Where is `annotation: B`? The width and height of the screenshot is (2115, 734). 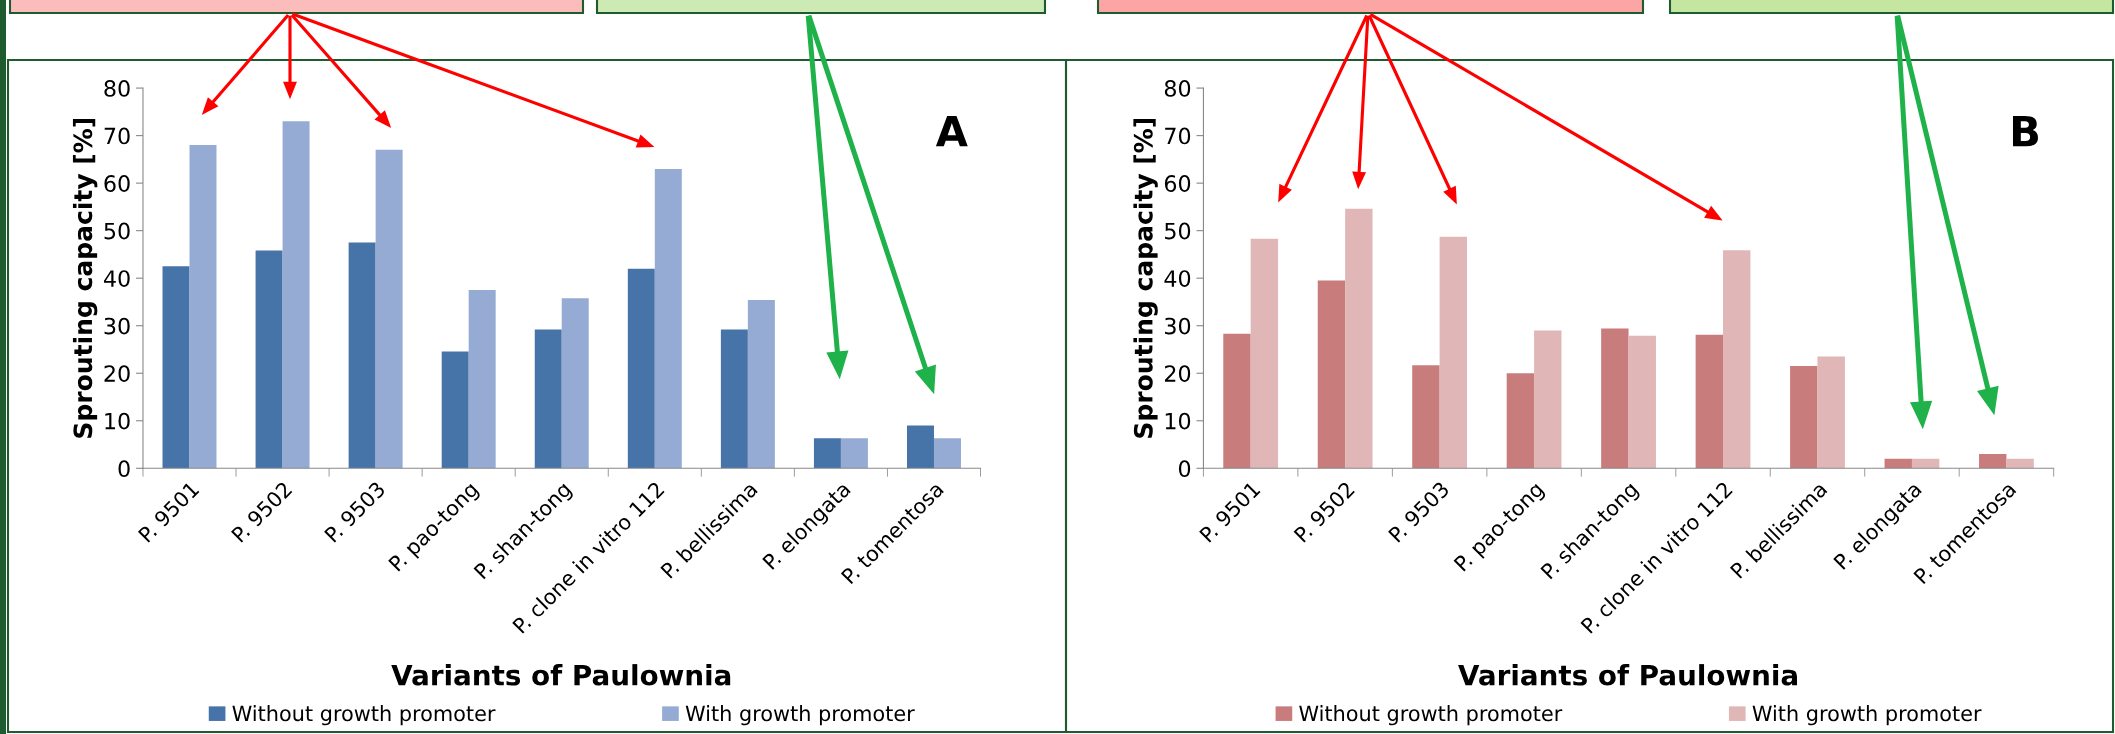
annotation: B is located at coordinates (2025, 131).